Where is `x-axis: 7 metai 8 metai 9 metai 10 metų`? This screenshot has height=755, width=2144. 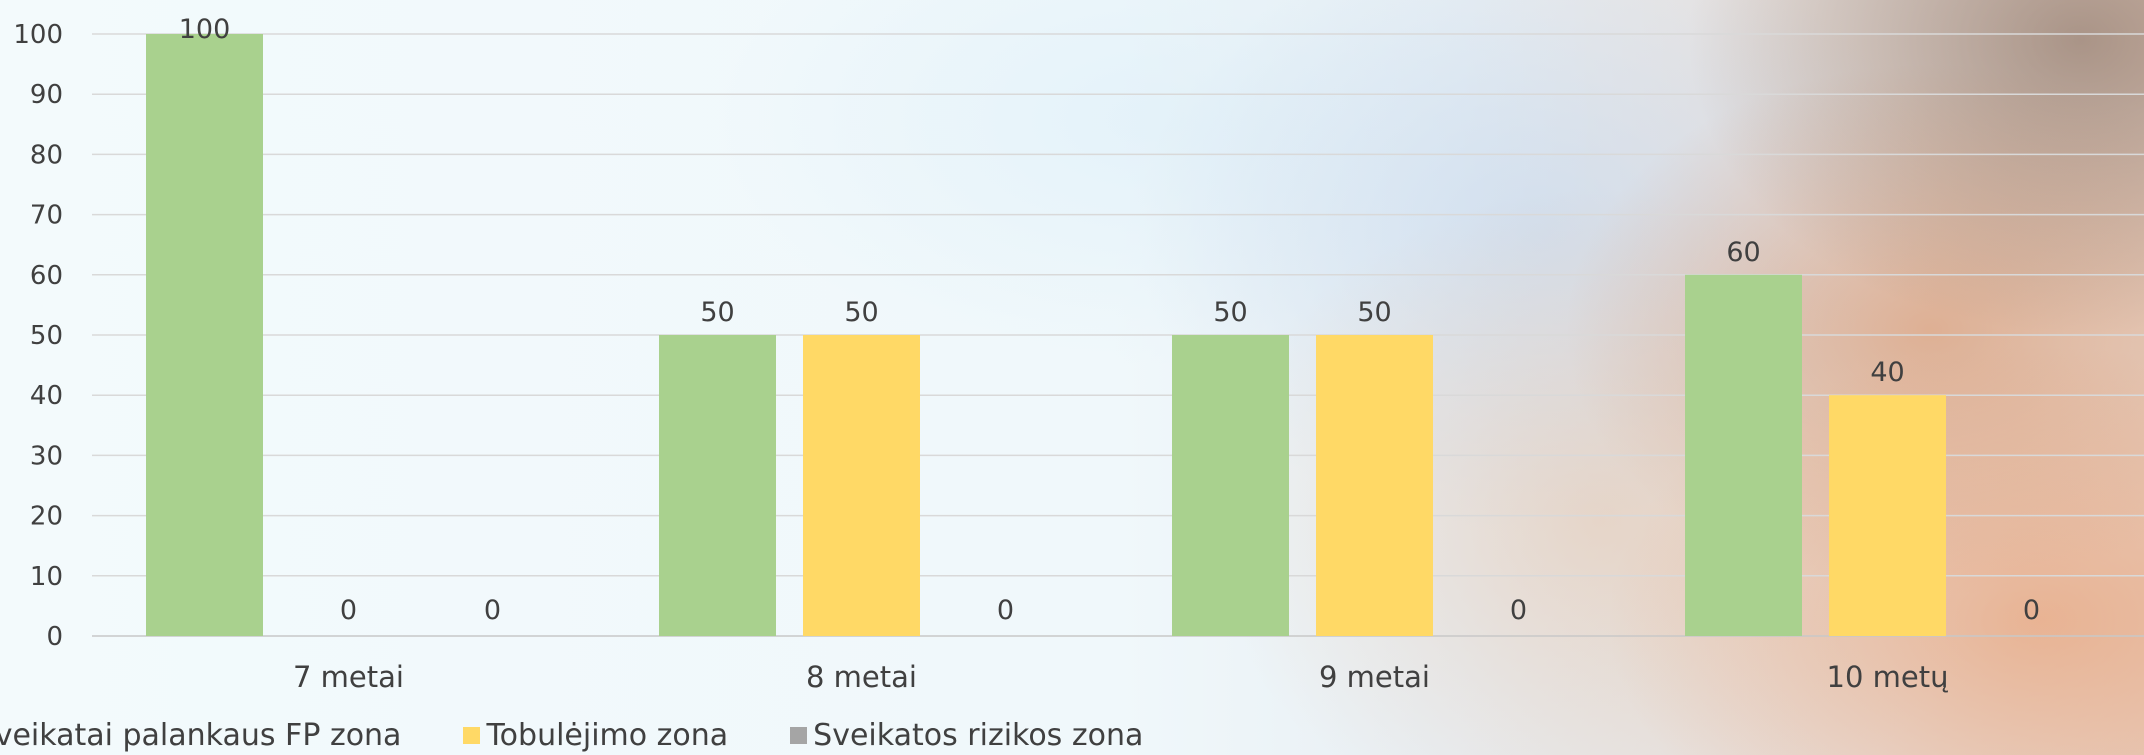
x-axis: 7 metai 8 metai 9 metai 10 metų is located at coordinates (1120, 677).